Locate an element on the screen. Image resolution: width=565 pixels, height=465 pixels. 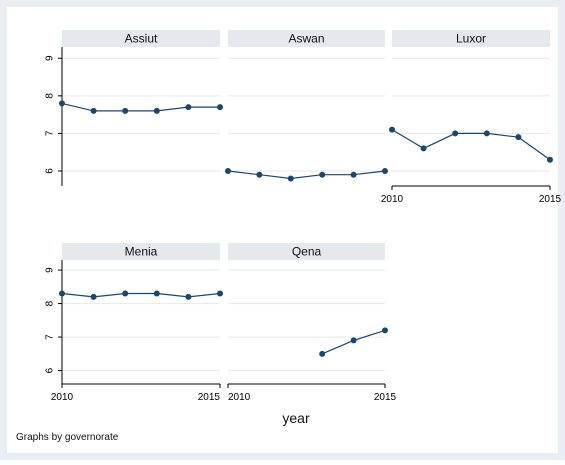
x-axis-title: year is located at coordinates (296, 418).